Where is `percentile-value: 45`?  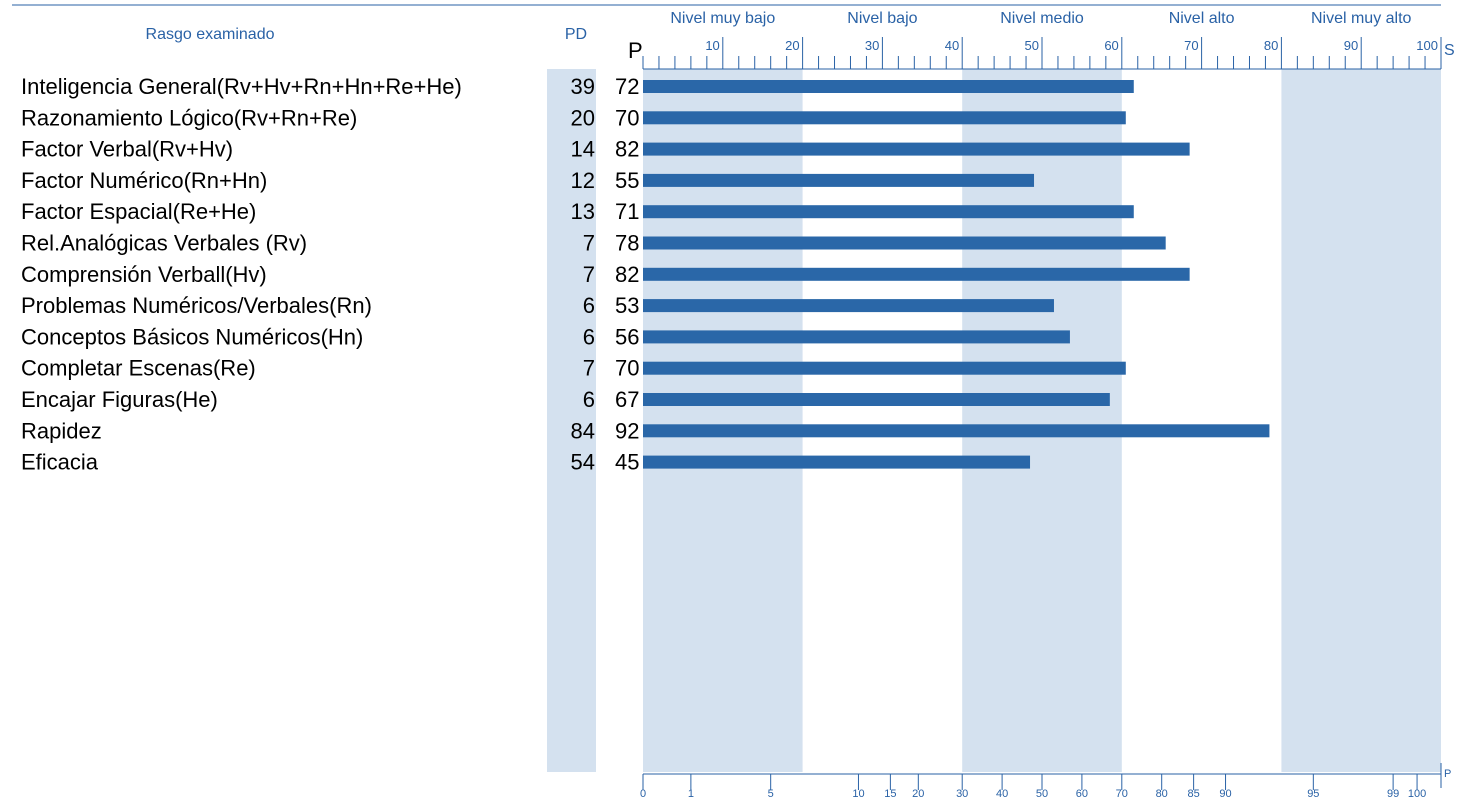 percentile-value: 45 is located at coordinates (627, 462).